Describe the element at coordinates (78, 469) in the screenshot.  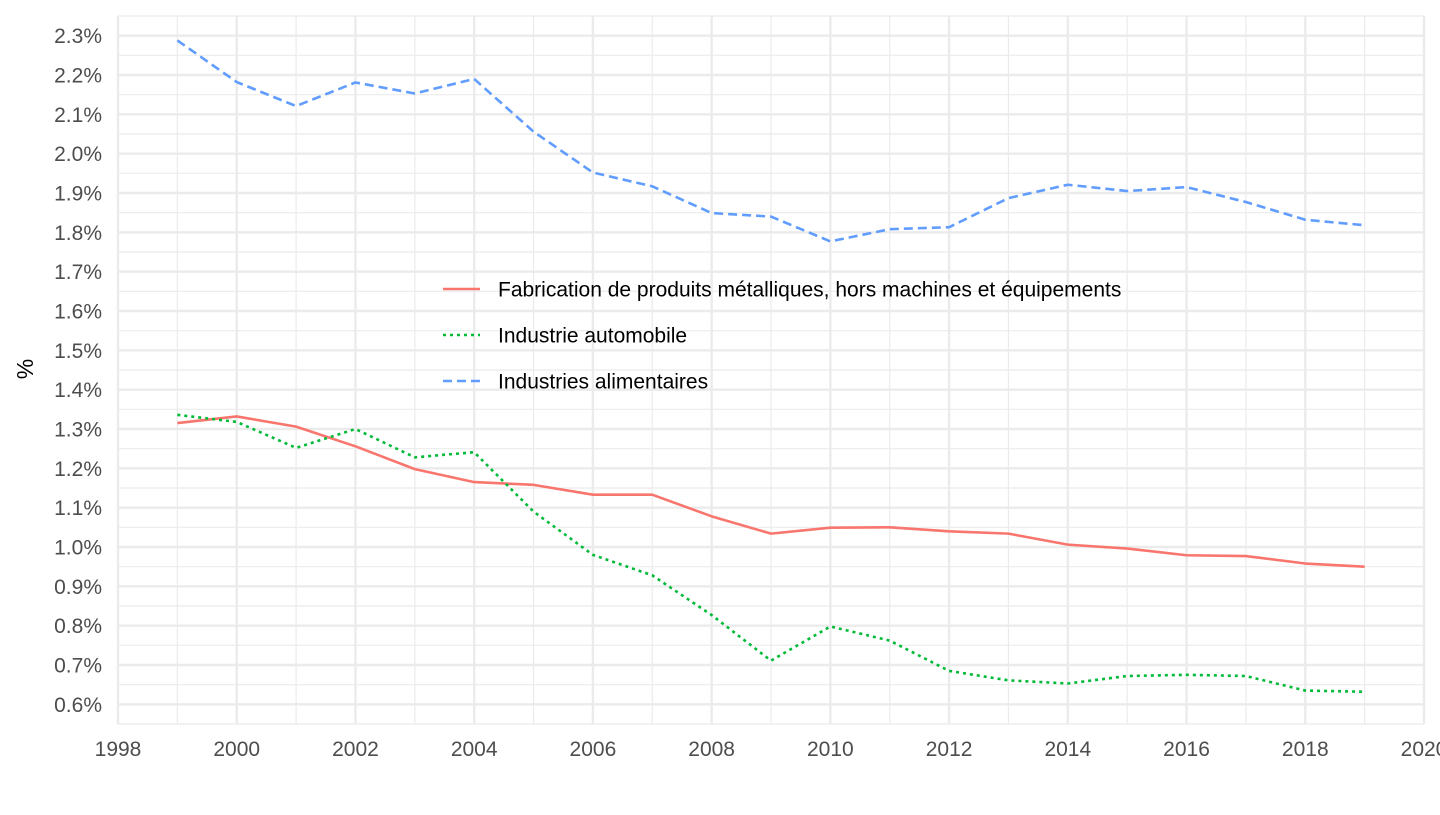
I see `y-tick-label: 1.2%` at that location.